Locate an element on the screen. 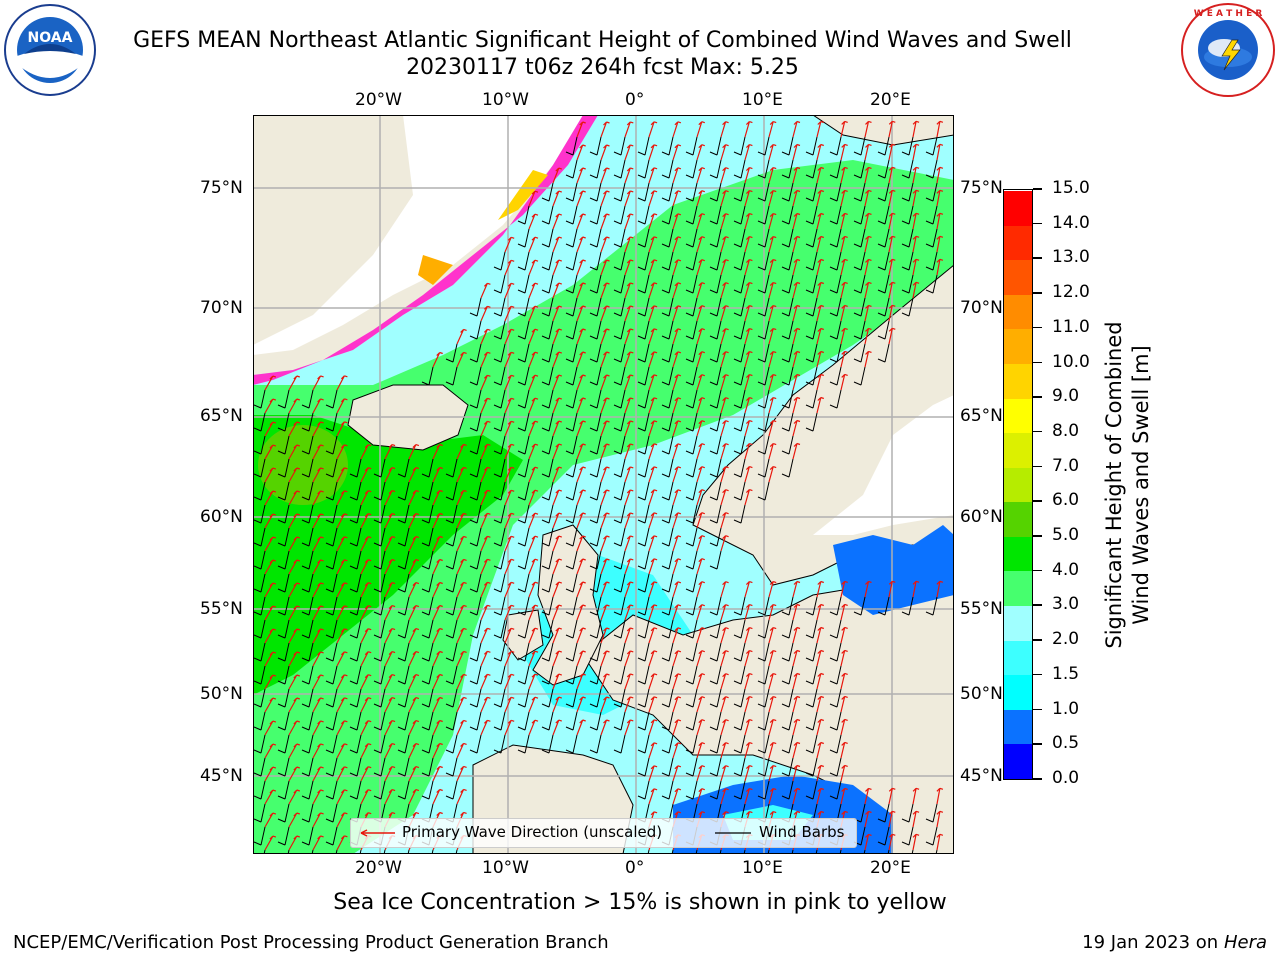 The height and width of the screenshot is (960, 1280). lat-label-left-60n: 60°N is located at coordinates (221, 517).